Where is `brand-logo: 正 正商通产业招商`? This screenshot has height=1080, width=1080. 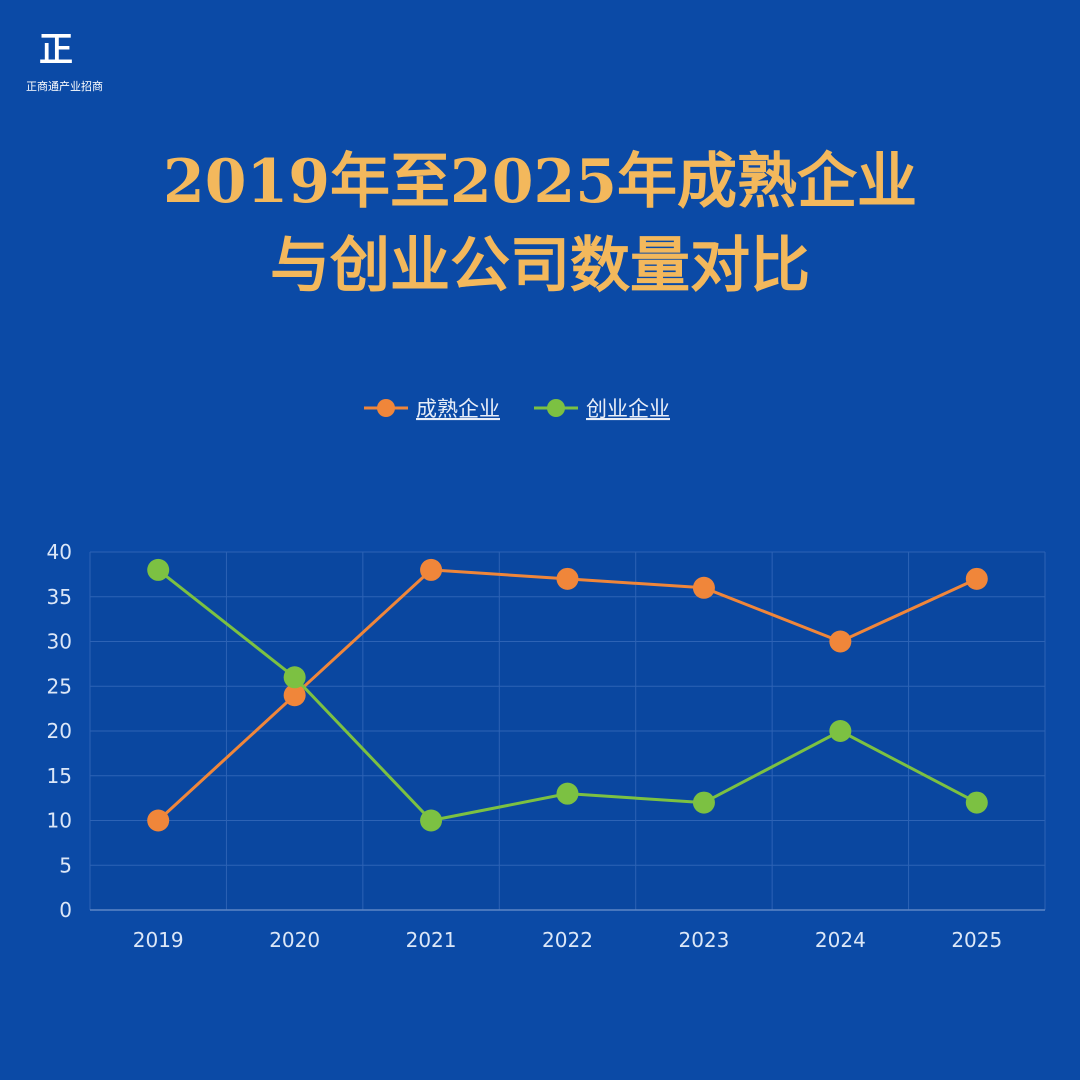 brand-logo: 正 正商通产业招商 is located at coordinates (71, 62).